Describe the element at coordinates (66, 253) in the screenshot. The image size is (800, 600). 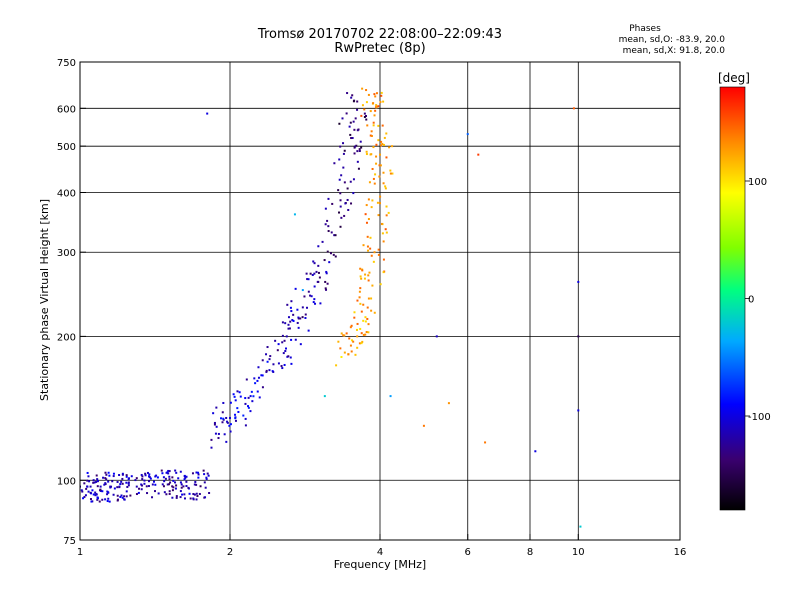
I see `y-tick-label: 300` at that location.